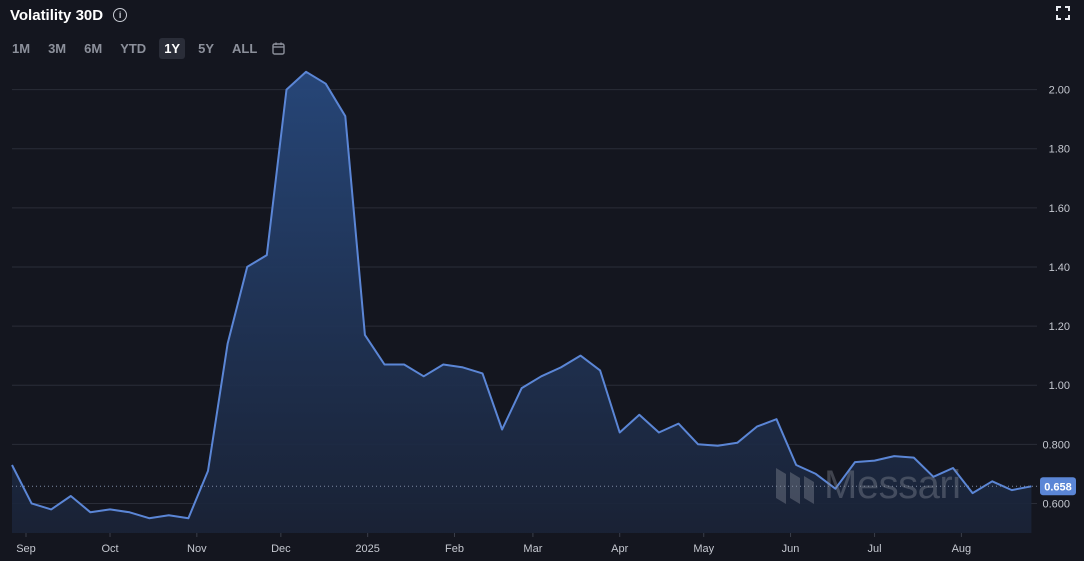 Image resolution: width=1084 pixels, height=561 pixels. What do you see at coordinates (1056, 445) in the screenshot?
I see `y-tick-label: 0.800` at bounding box center [1056, 445].